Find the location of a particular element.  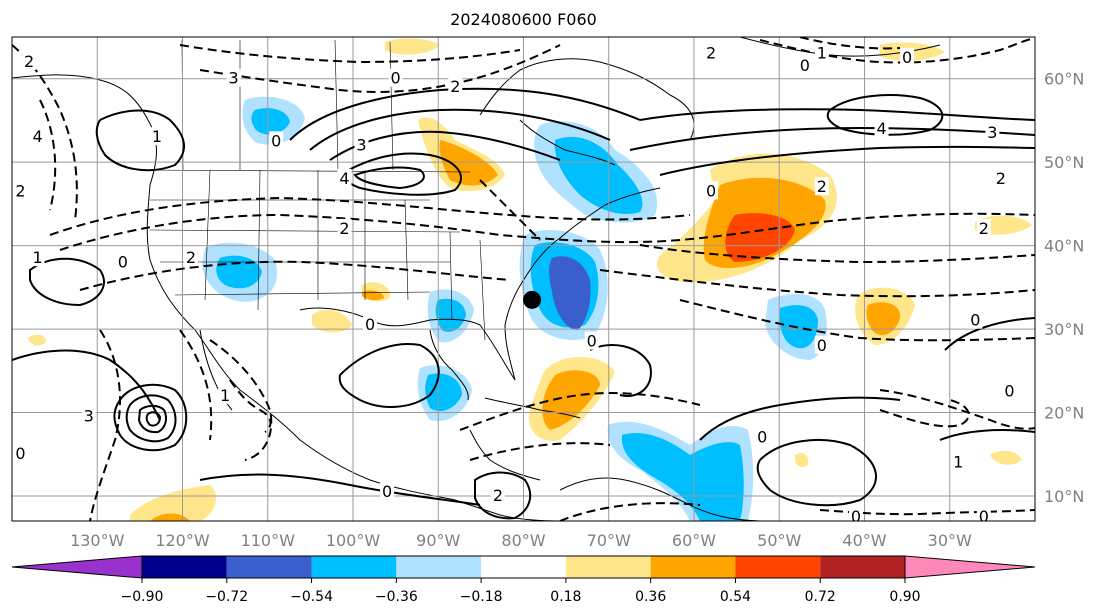

colorbar-tick-label: 0.36 is located at coordinates (650, 597).